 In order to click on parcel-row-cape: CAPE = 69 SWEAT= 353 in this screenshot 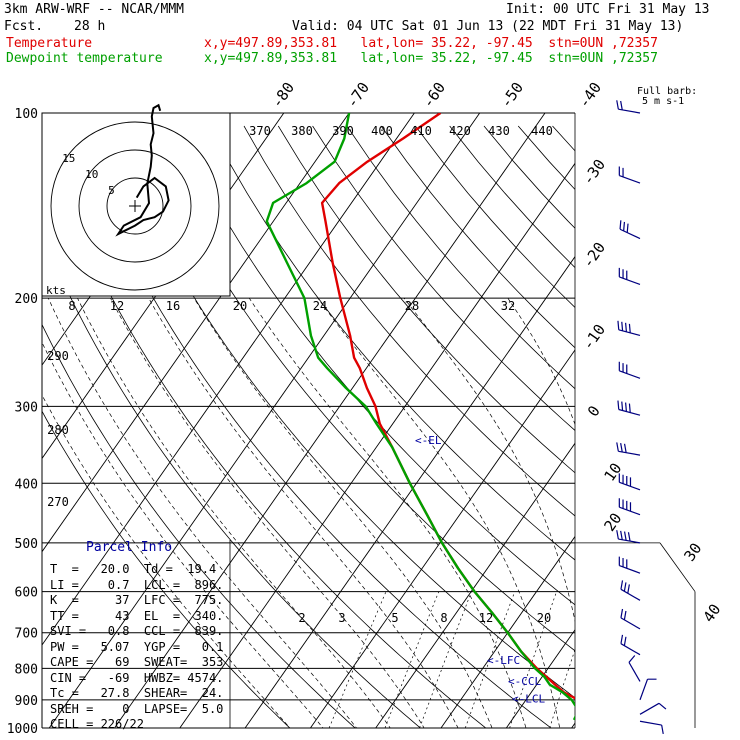, I will do `click(137, 662)`.